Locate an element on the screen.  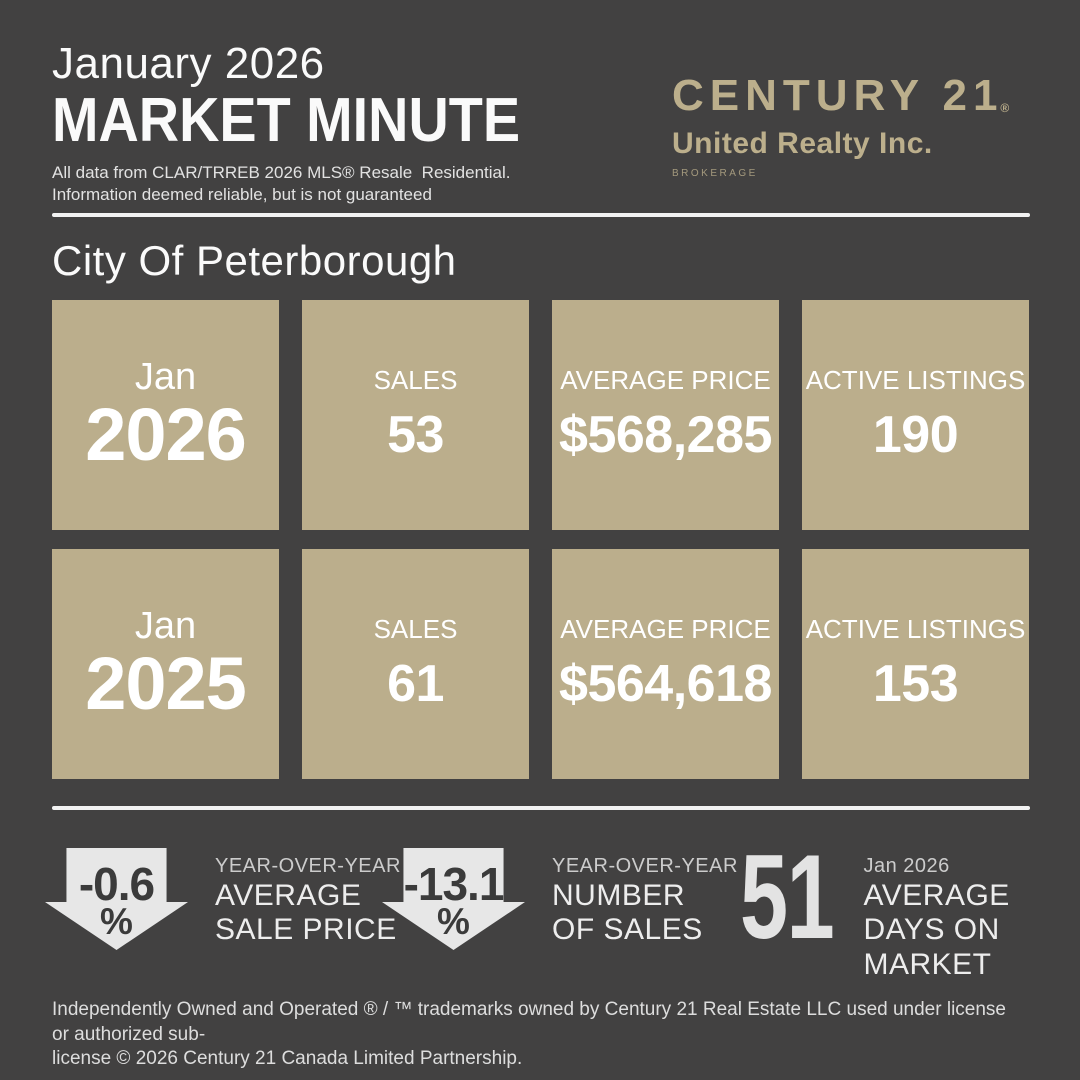
card-year: 2026 is located at coordinates (166, 434).